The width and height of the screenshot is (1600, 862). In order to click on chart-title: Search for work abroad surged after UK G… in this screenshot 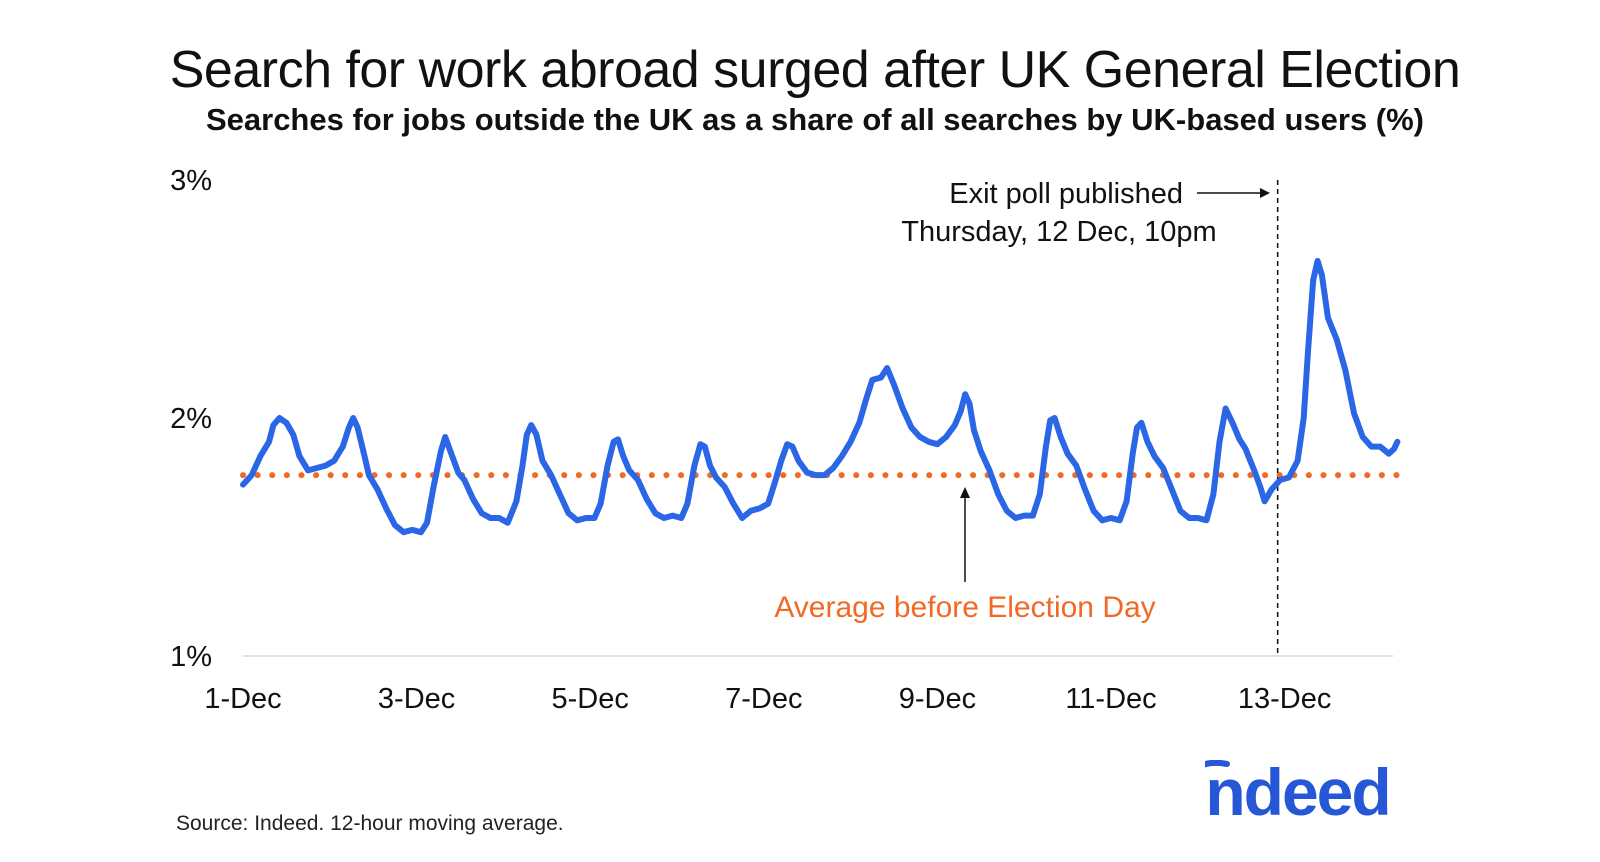, I will do `click(815, 70)`.